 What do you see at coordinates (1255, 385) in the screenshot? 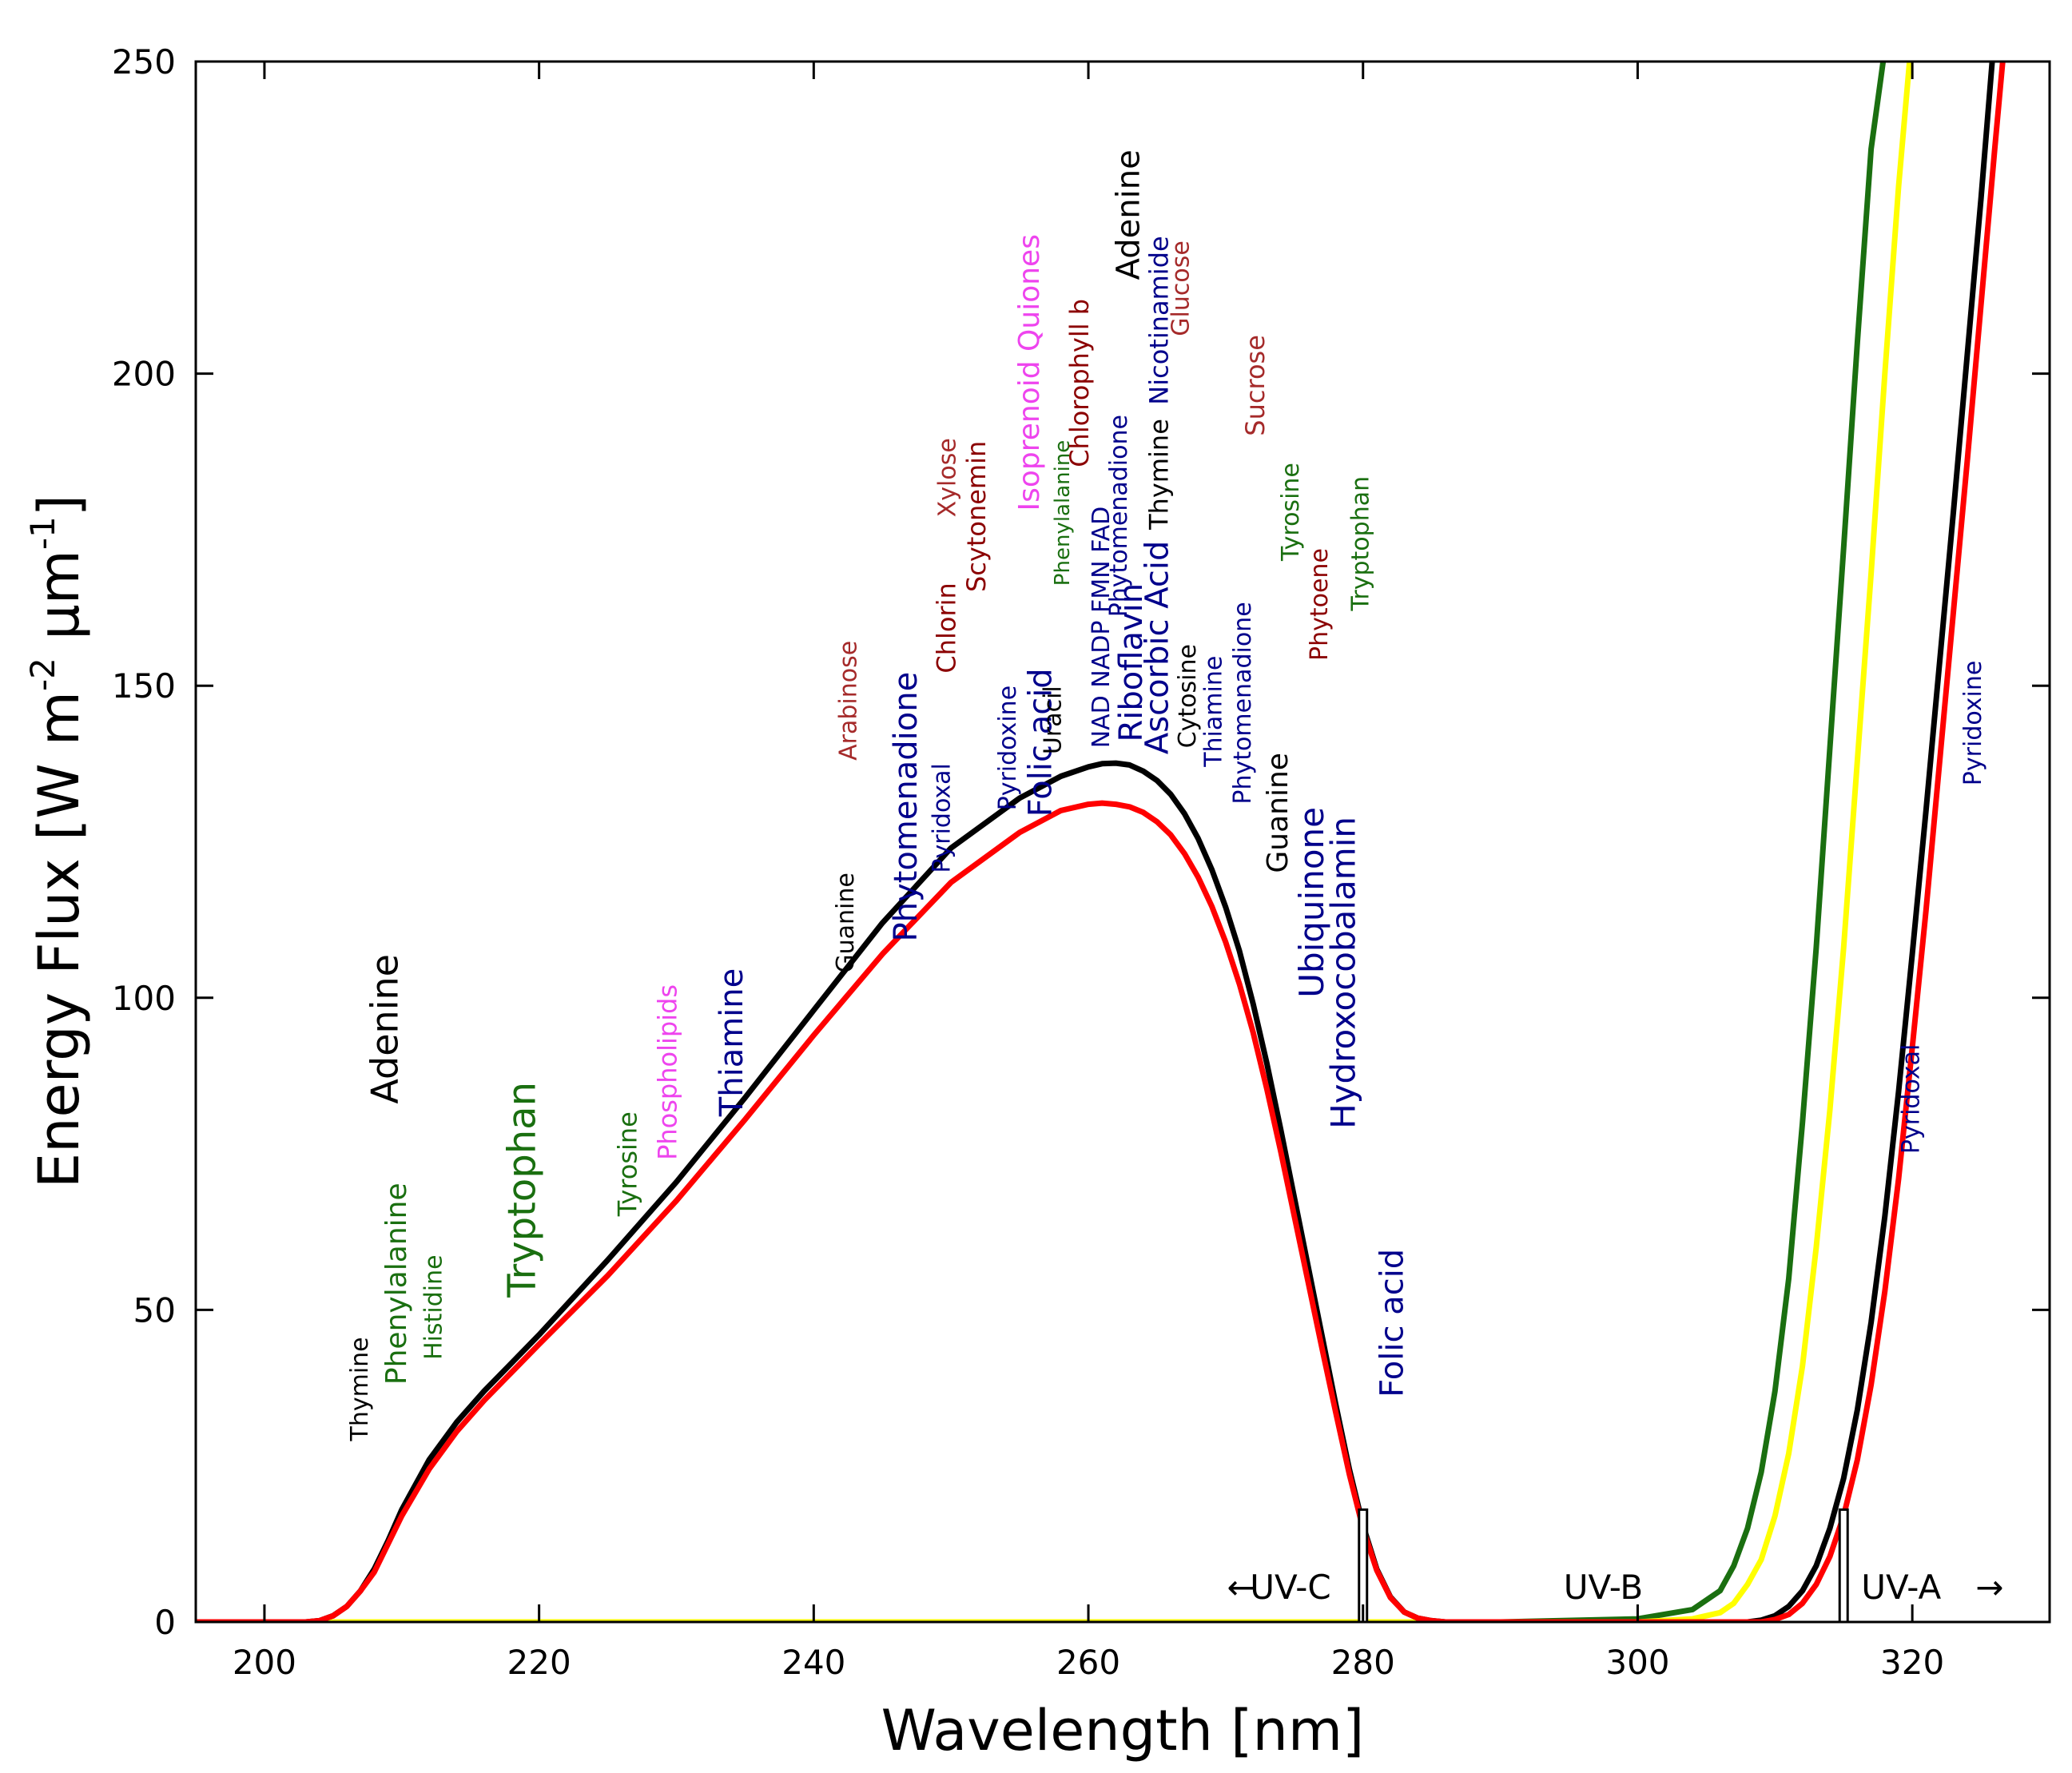
I see `molecule-label: Sucrose` at bounding box center [1255, 385].